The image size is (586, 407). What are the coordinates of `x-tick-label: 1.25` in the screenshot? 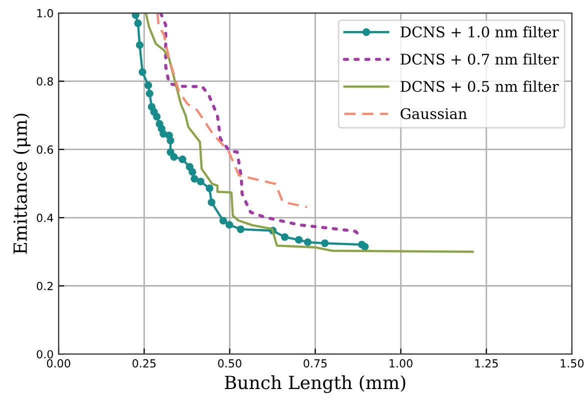 It's located at (486, 363).